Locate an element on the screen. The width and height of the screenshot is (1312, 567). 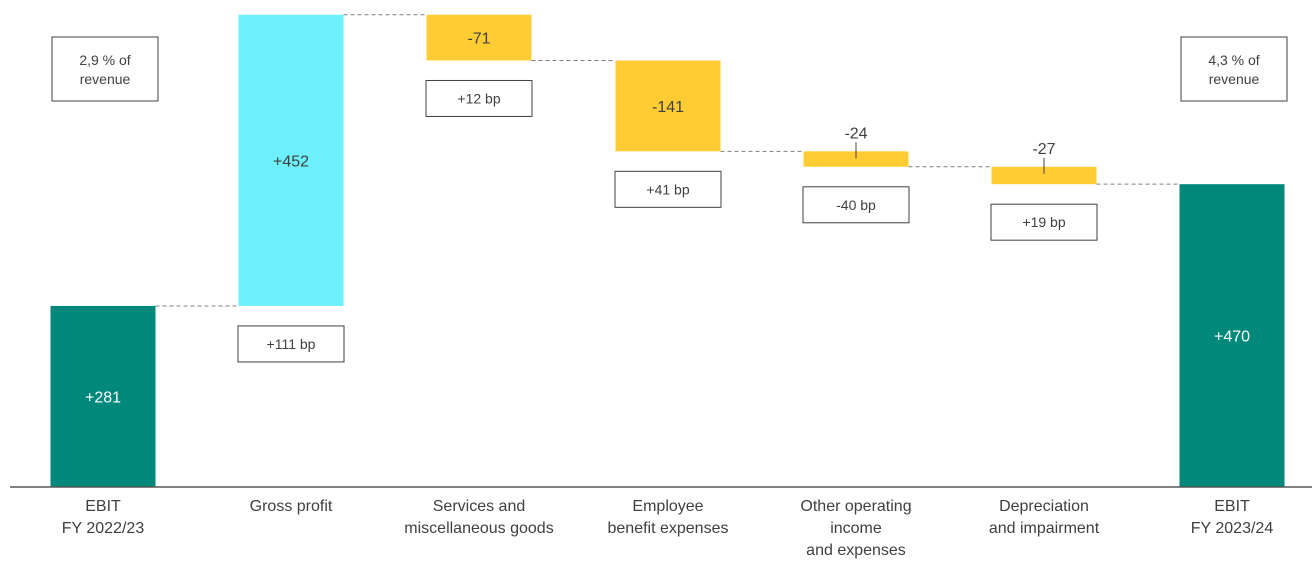
category-label: miscellaneous goods is located at coordinates (478, 528).